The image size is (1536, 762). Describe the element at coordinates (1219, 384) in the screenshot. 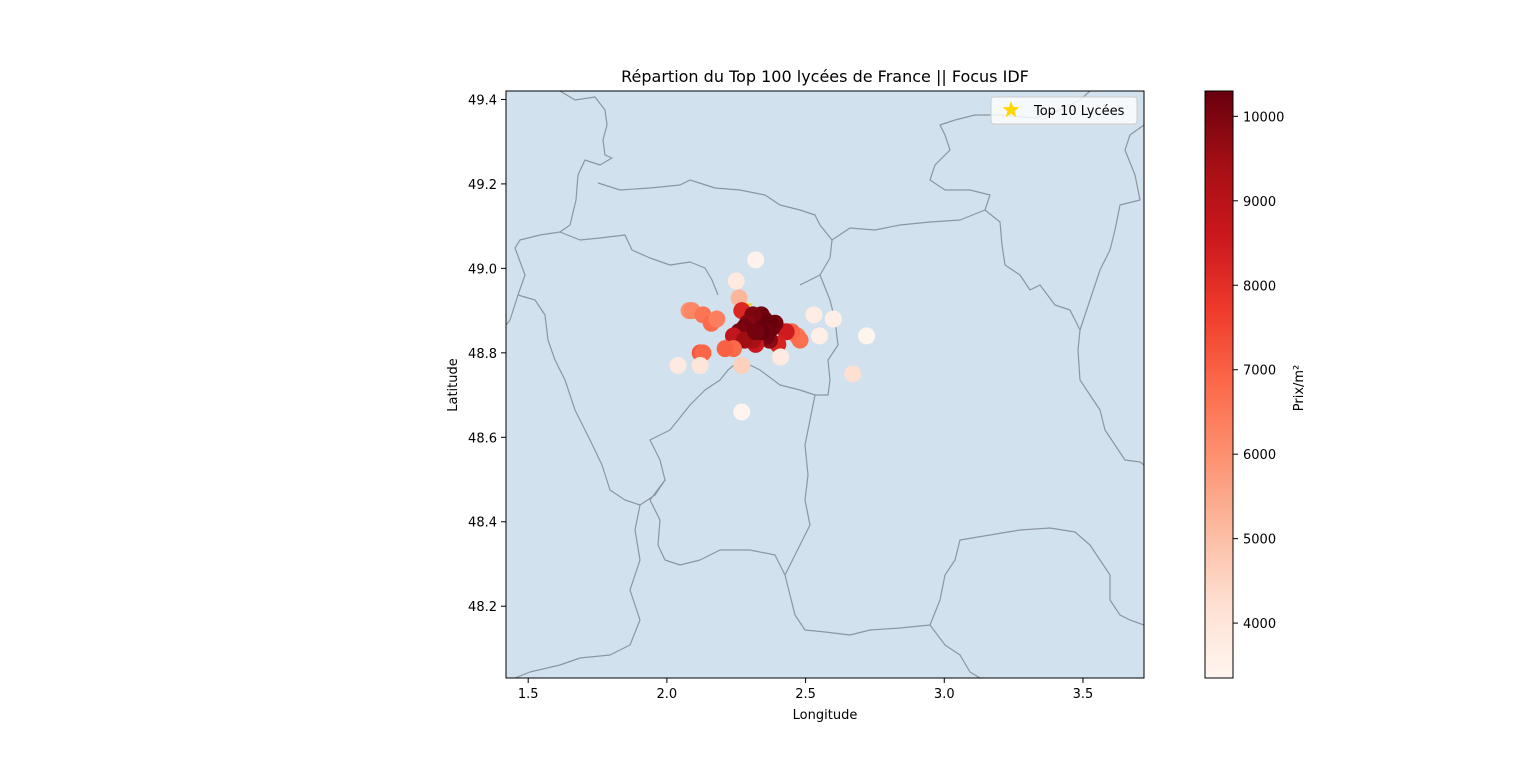

I see `colorbar-gradient` at that location.